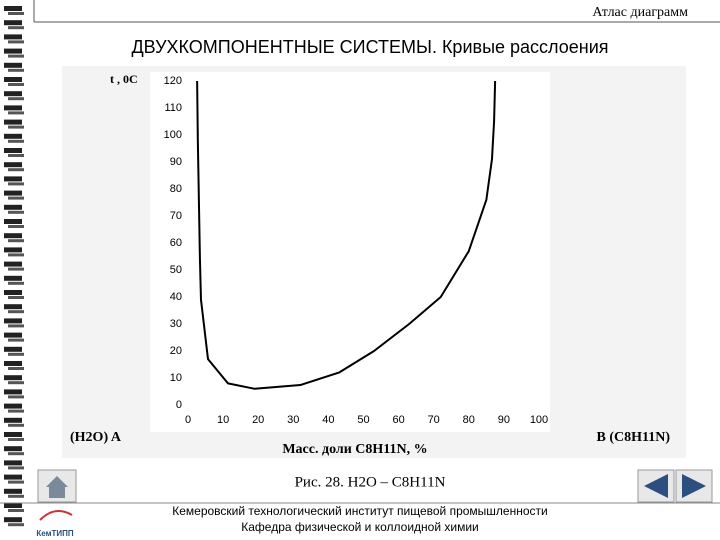  I want to click on y-tick-label: 100, so click(173, 135).